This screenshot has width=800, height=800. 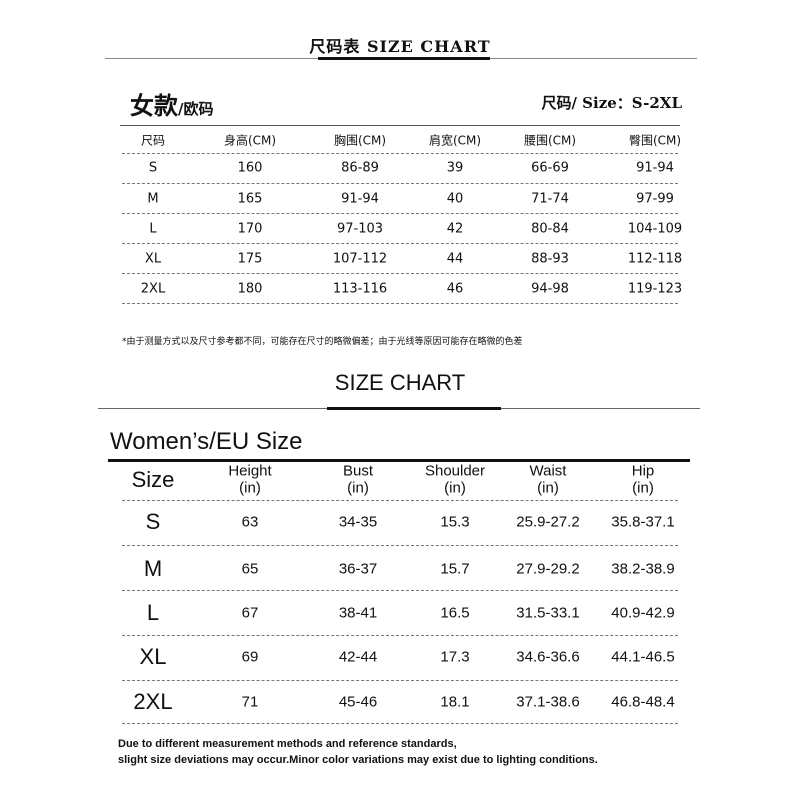 What do you see at coordinates (550, 140) in the screenshot?
I see `top-header-cell: 腰围(CM)` at bounding box center [550, 140].